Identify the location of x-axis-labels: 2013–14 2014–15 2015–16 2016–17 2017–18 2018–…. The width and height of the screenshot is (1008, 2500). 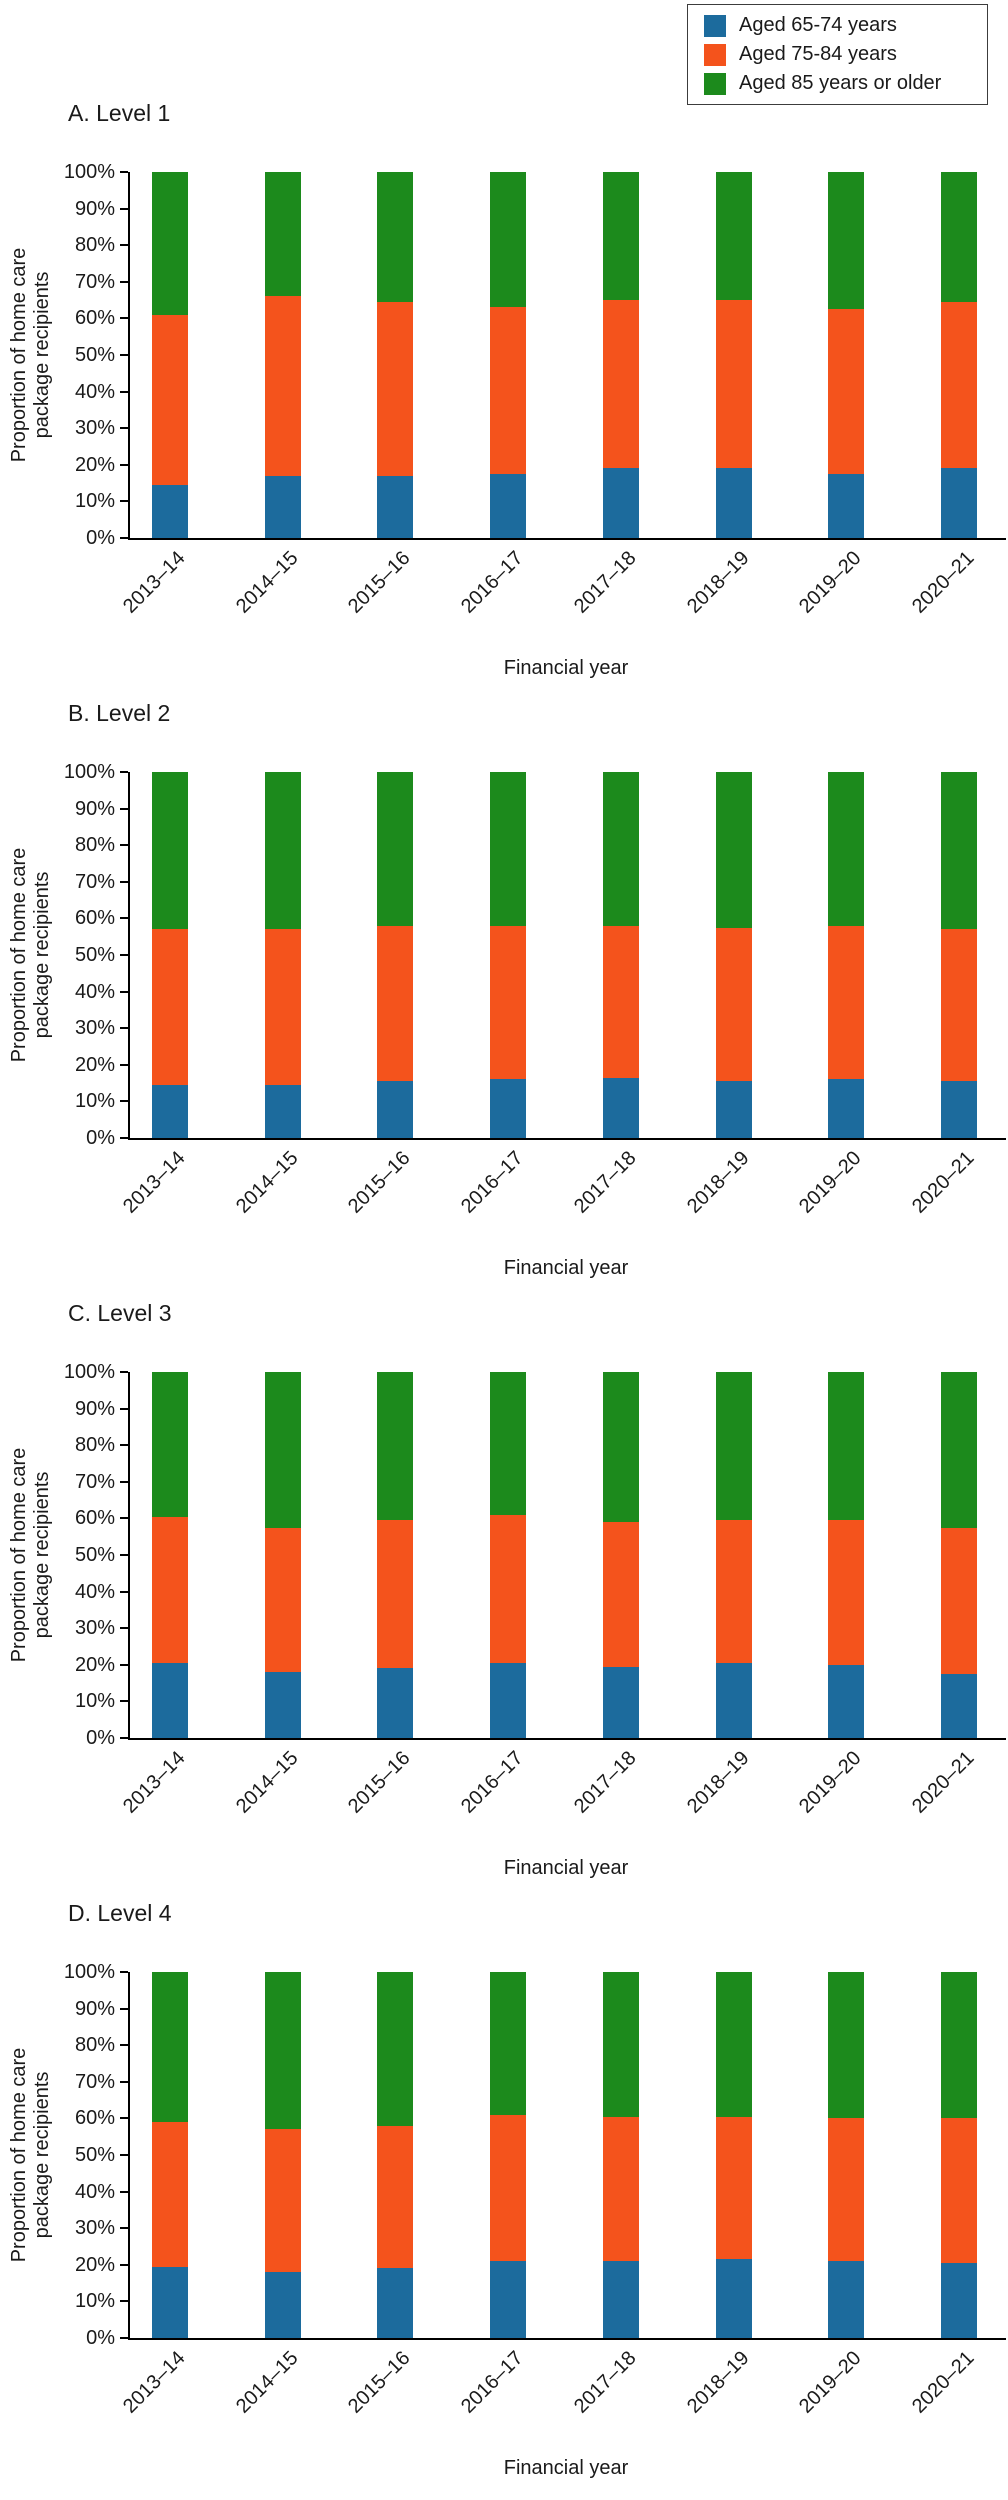
(504, 2399).